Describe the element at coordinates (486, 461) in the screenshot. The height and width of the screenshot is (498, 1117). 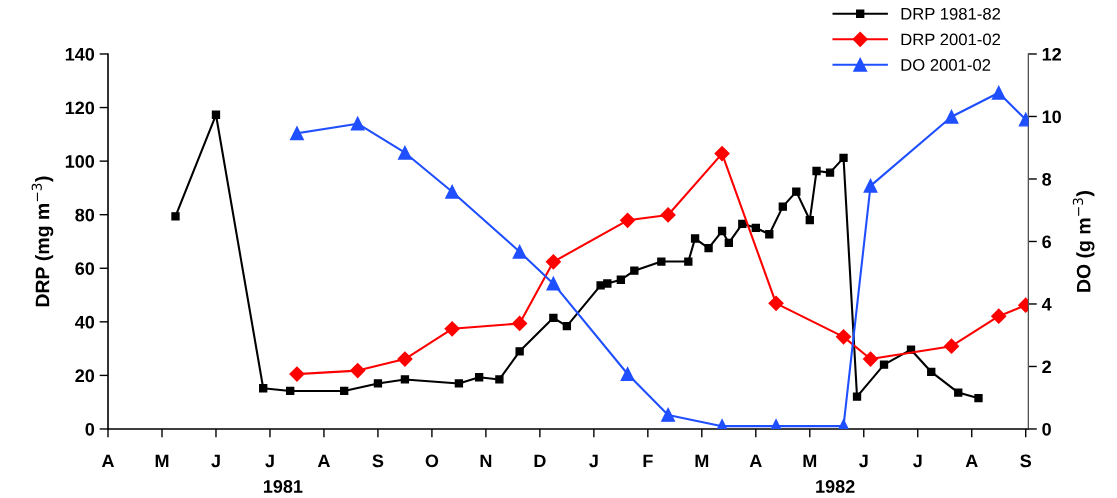
I see `x-tick-label: N` at that location.